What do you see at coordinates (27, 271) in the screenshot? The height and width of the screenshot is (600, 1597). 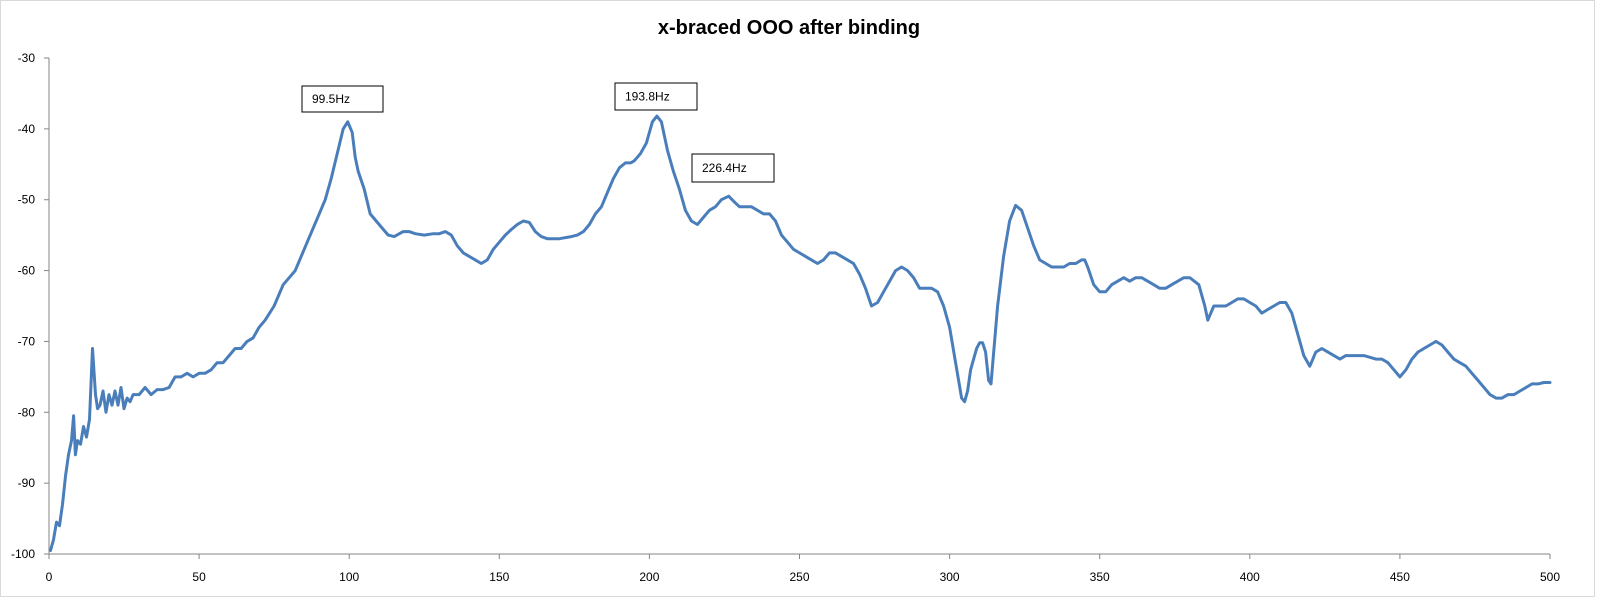 I see `y-tick-label: -60` at bounding box center [27, 271].